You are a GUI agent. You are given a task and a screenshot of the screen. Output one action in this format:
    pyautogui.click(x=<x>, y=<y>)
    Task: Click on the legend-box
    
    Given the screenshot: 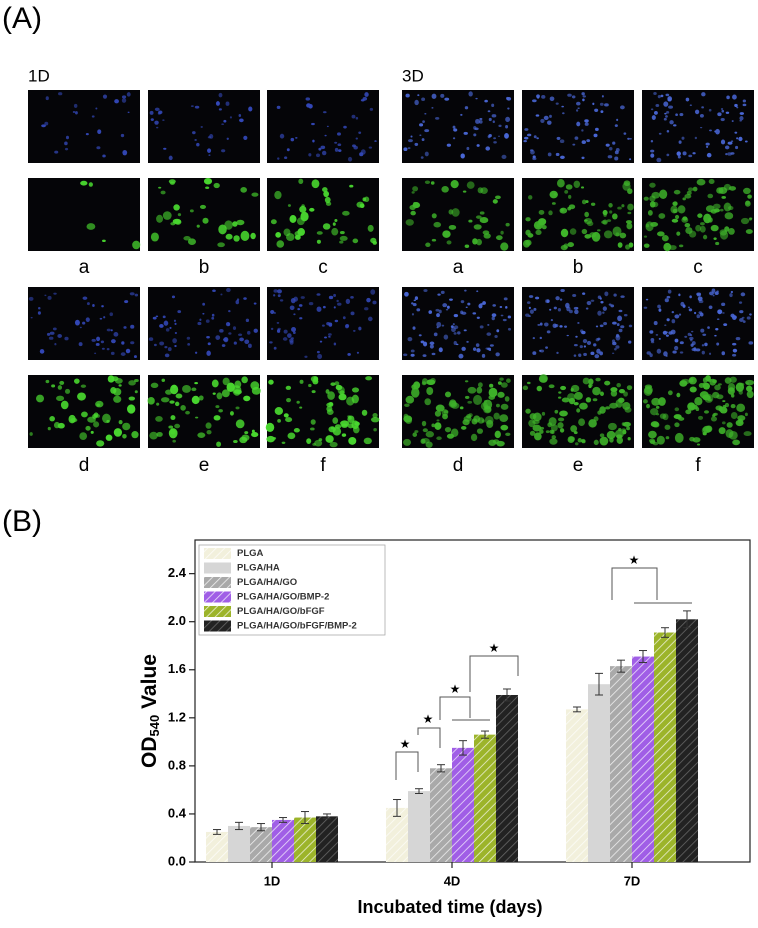 What is the action you would take?
    pyautogui.click(x=292, y=590)
    